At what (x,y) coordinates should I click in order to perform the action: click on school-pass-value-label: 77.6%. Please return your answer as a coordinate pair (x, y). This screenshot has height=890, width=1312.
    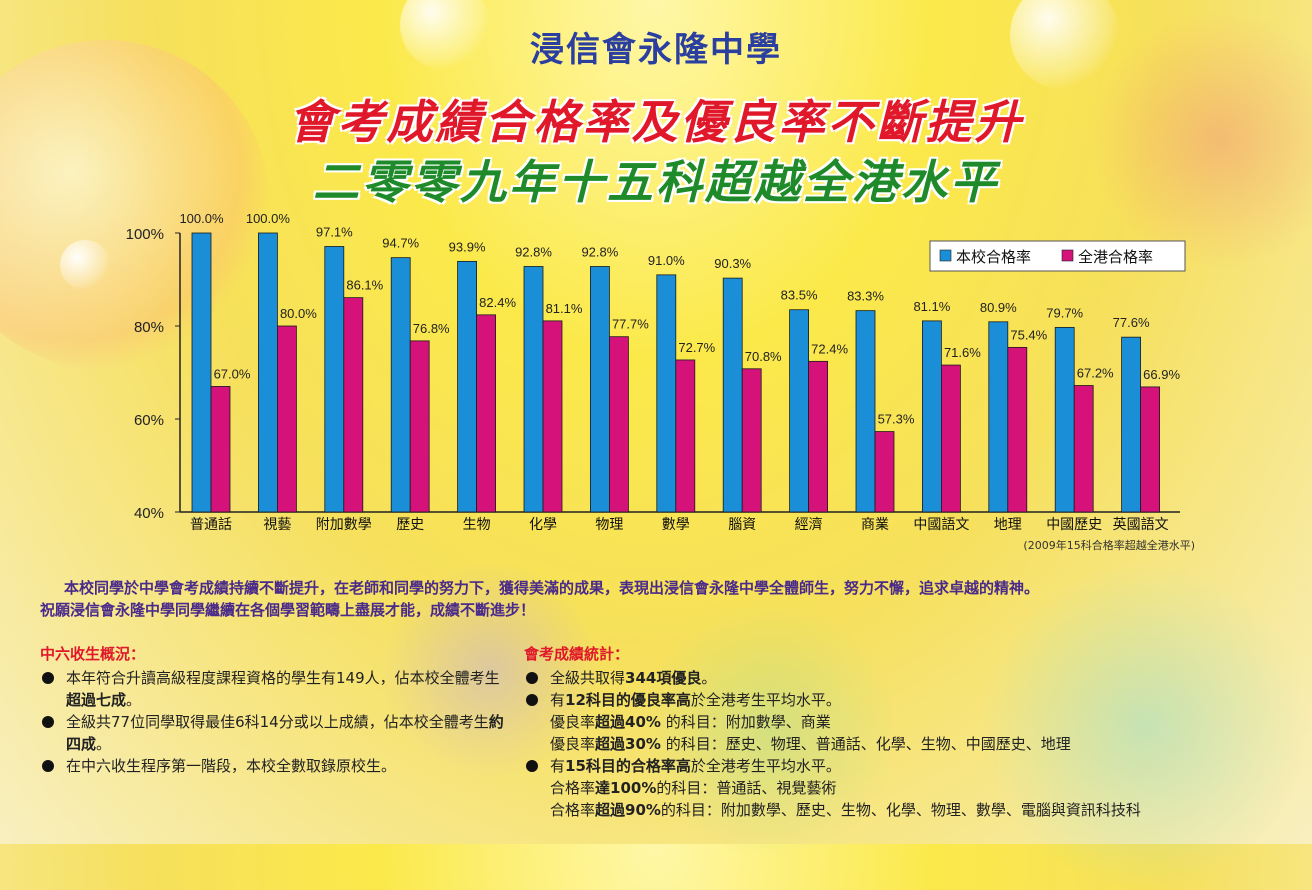
    Looking at the image, I should click on (1131, 322).